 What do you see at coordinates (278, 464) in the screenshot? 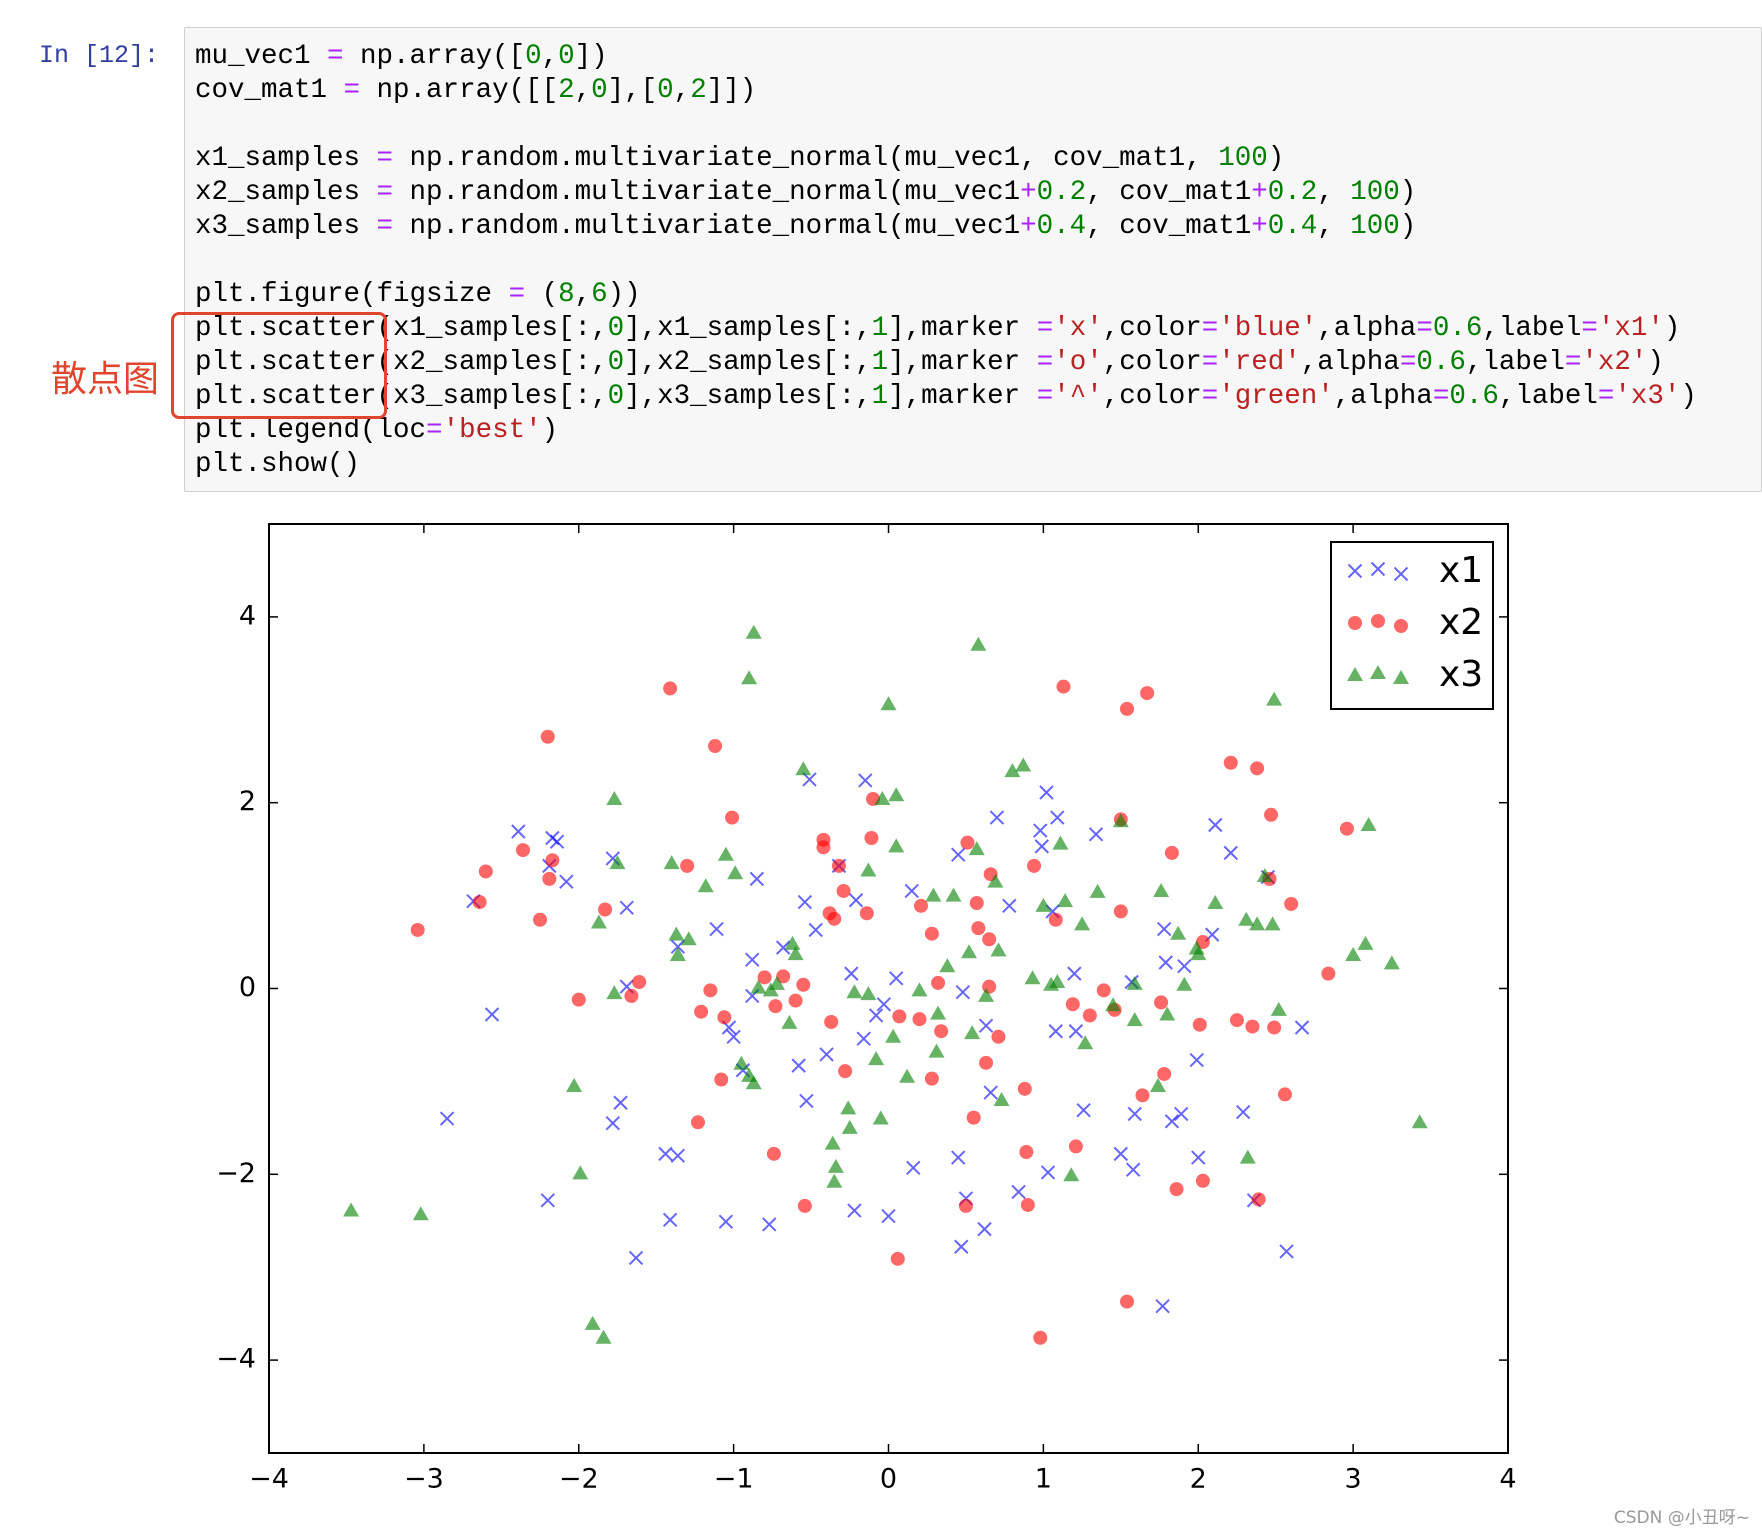
I see `code-line: plt.show()` at bounding box center [278, 464].